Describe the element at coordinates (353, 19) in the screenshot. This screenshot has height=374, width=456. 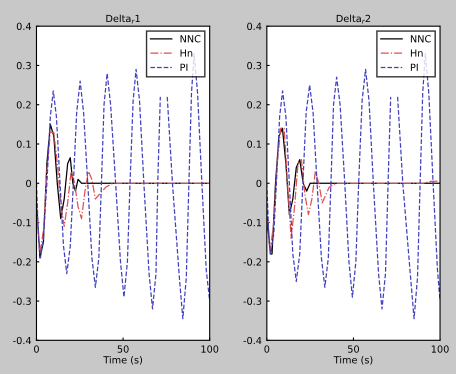
I see `chart-title: Delta$_{r}$2` at that location.